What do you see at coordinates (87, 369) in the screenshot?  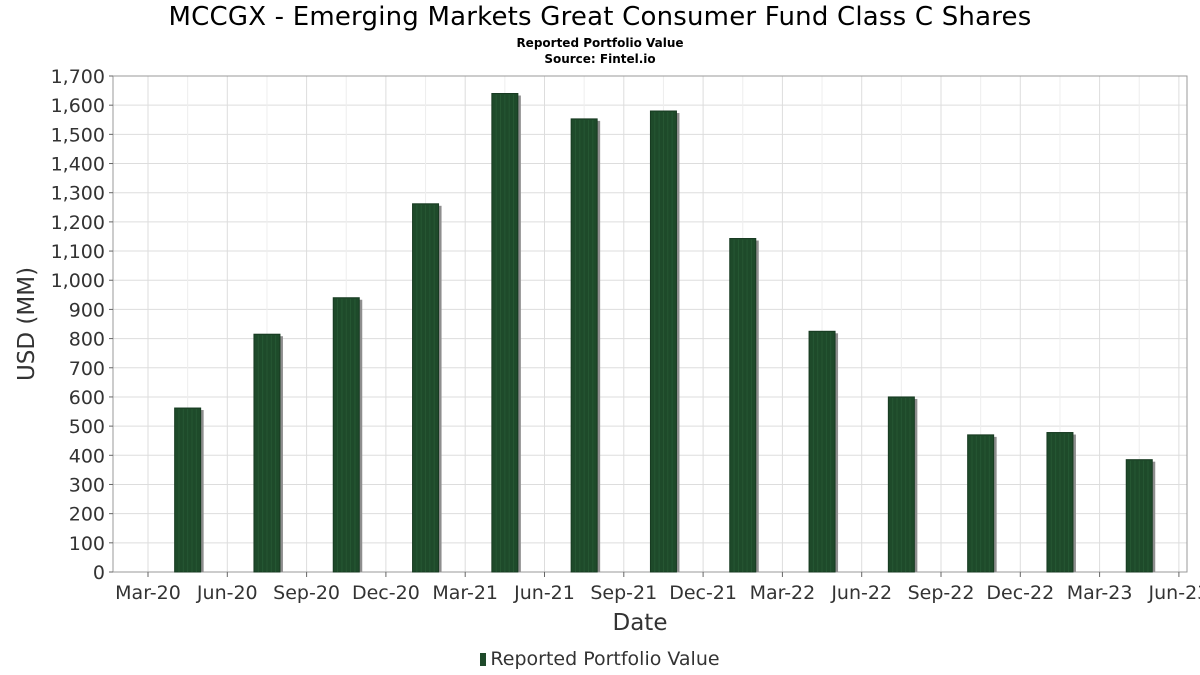 I see `y-tick-label: 700` at bounding box center [87, 369].